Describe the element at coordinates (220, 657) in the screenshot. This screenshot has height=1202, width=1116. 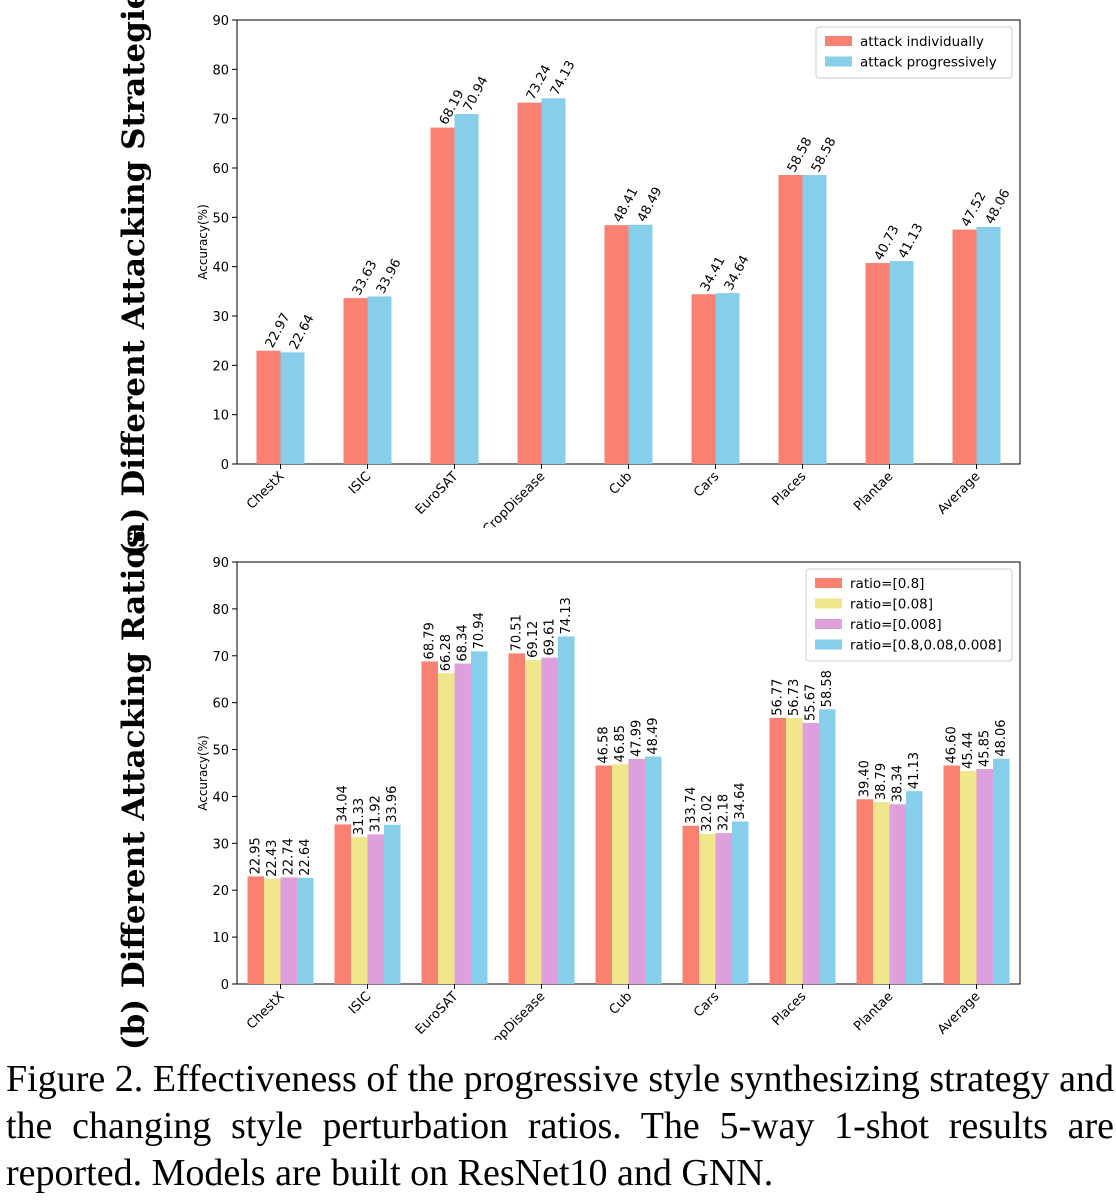
I see `y-tick-label: 70` at that location.